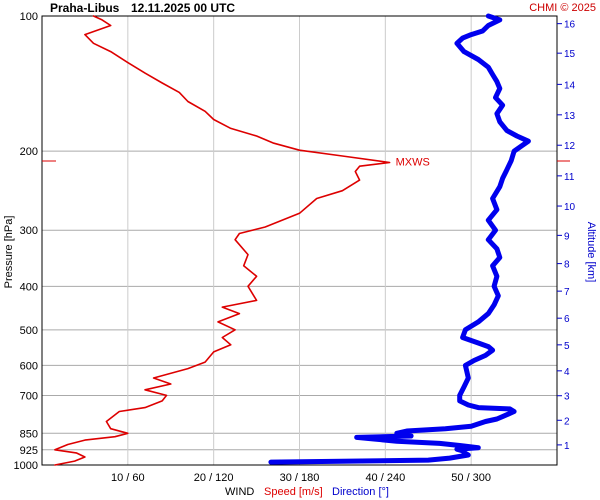  Describe the element at coordinates (29, 152) in the screenshot. I see `pressure-tick-label: 200` at that location.